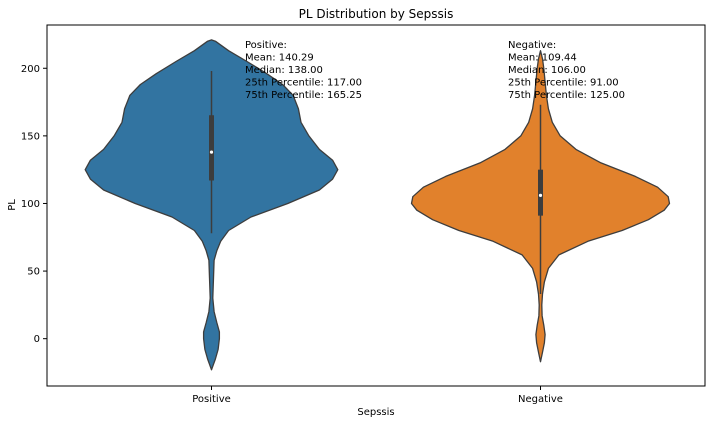 Image resolution: width=712 pixels, height=424 pixels. What do you see at coordinates (303, 83) in the screenshot?
I see `annotation-line: 25th Percentile: 117.00` at bounding box center [303, 83].